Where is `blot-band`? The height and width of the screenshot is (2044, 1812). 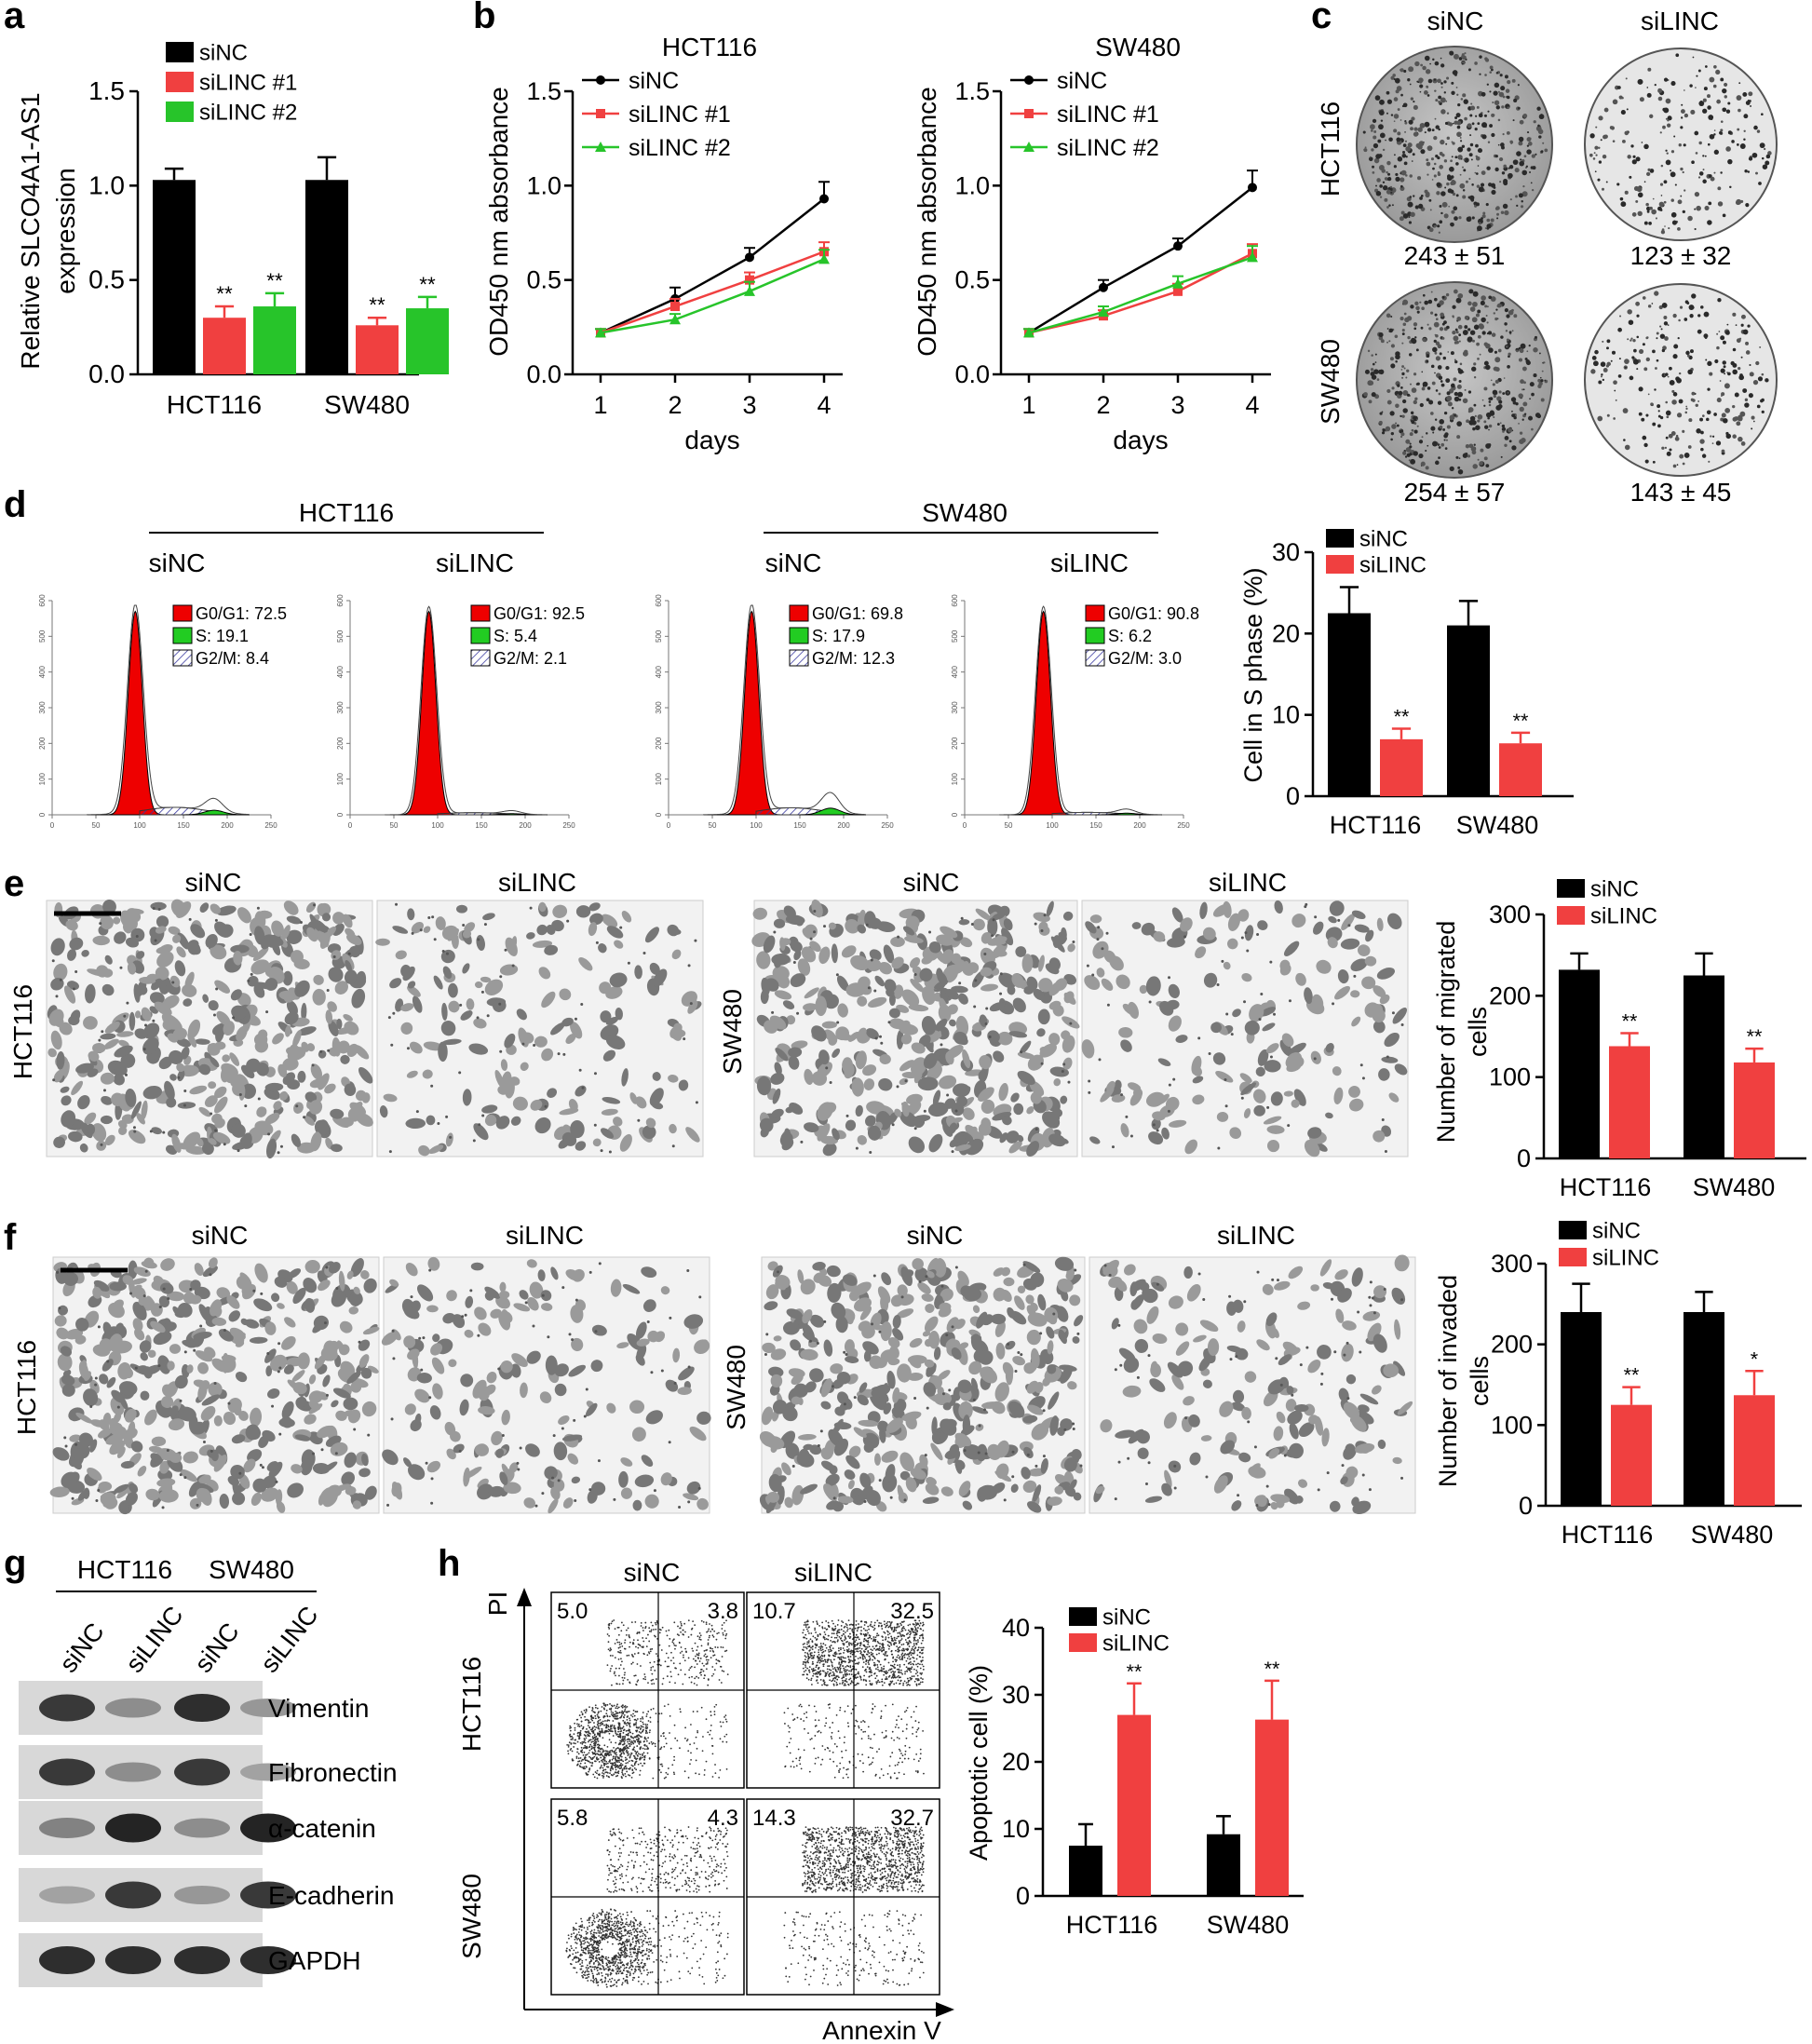 blot-band is located at coordinates (67, 1772).